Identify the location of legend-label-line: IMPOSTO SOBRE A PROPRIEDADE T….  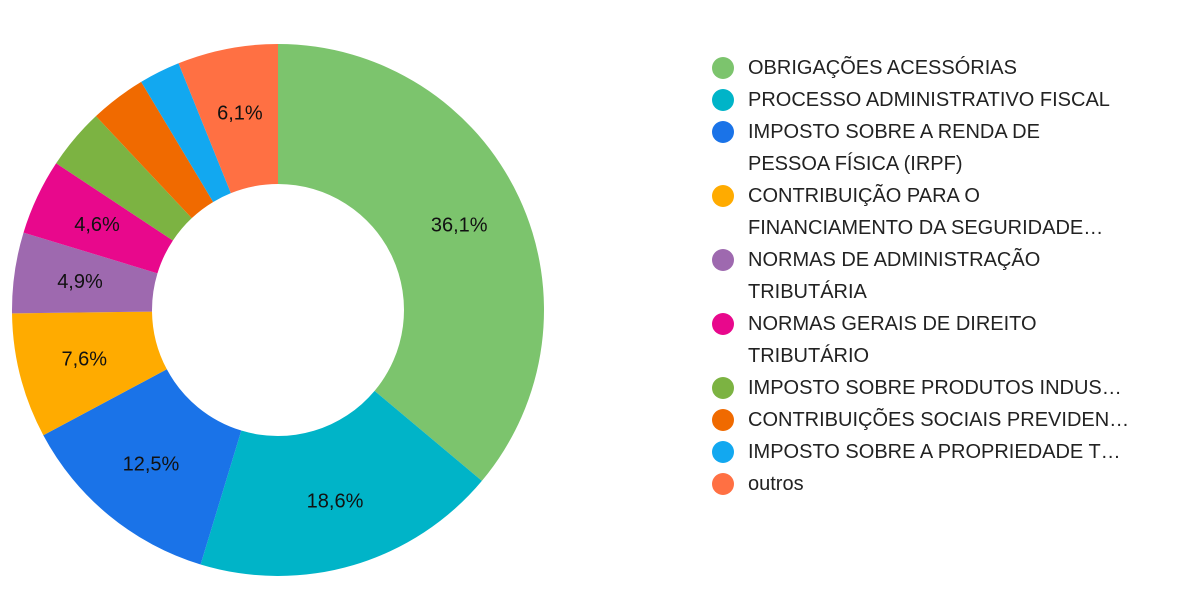
(934, 452).